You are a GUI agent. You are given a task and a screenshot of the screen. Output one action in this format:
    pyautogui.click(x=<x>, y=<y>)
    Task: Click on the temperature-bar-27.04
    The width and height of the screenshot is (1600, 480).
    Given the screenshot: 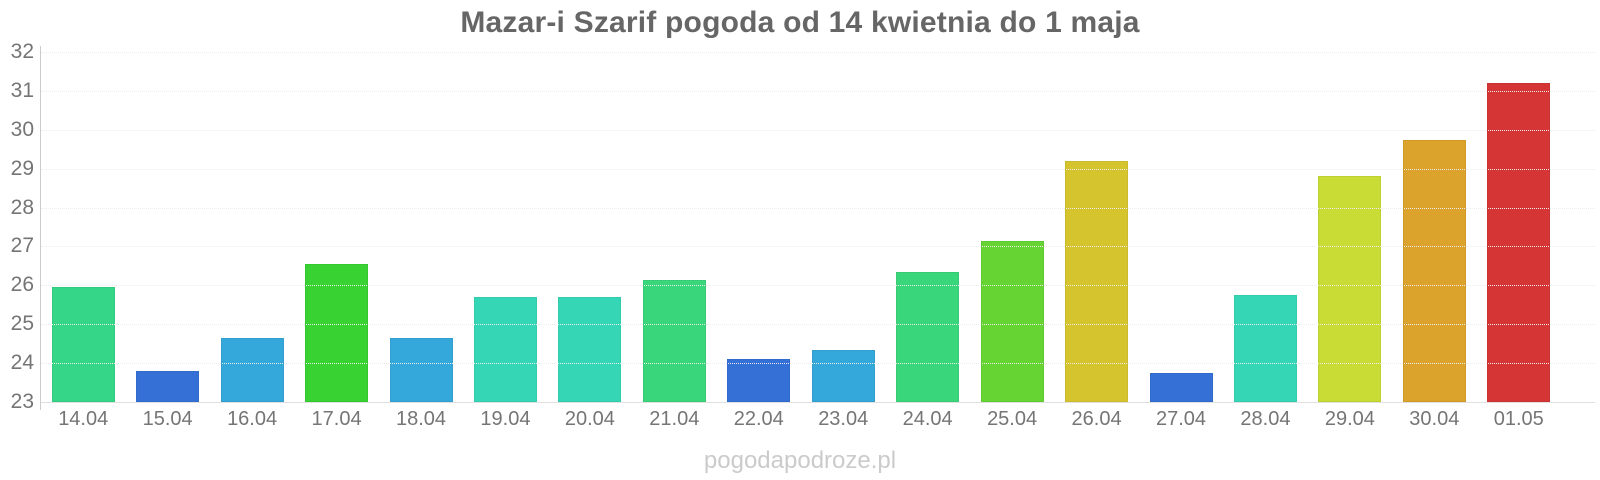 What is the action you would take?
    pyautogui.click(x=1181, y=387)
    